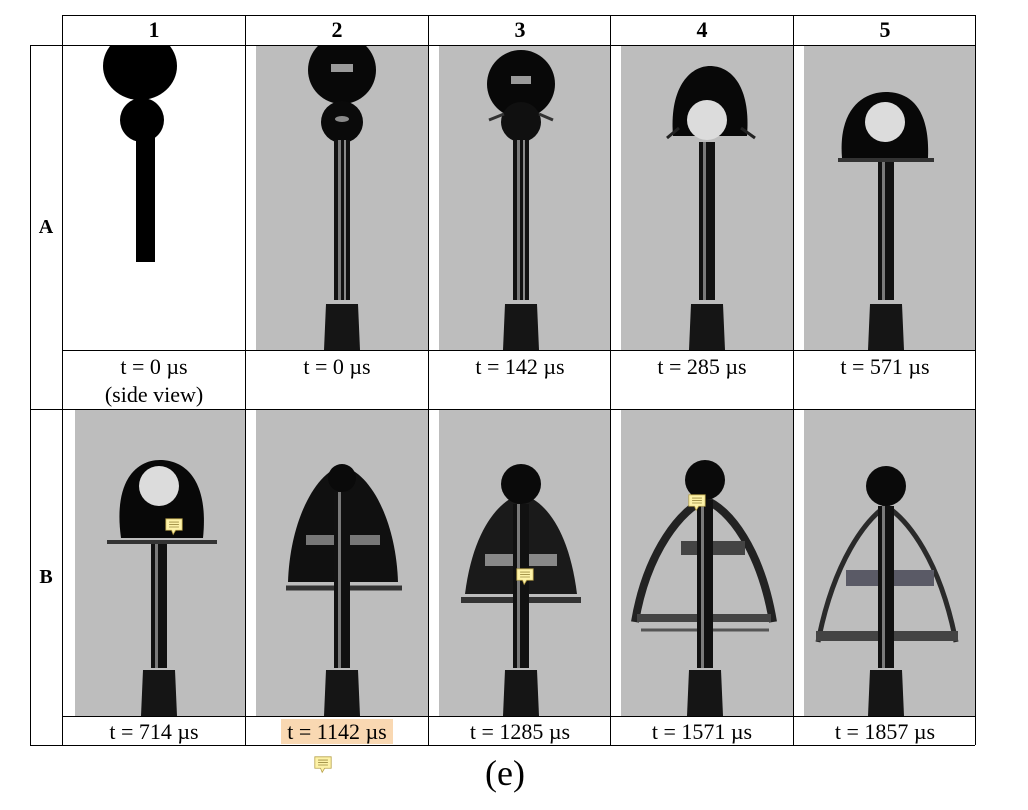  What do you see at coordinates (520, 366) in the screenshot?
I see `caption-a3: t = 142 µs` at bounding box center [520, 366].